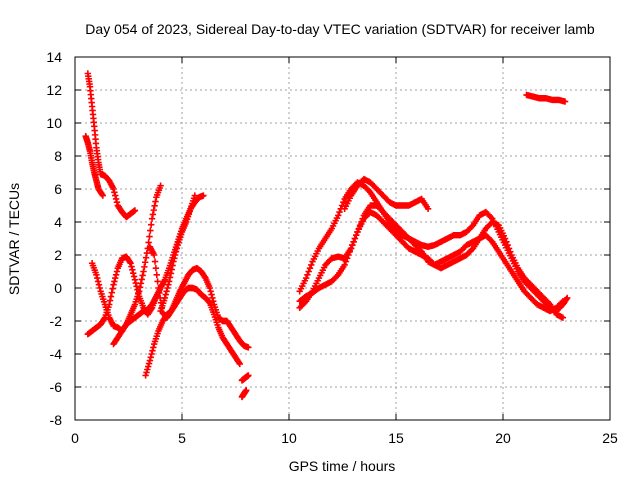 The image size is (640, 480). Describe the element at coordinates (58, 288) in the screenshot. I see `y-tick-label: 0` at that location.